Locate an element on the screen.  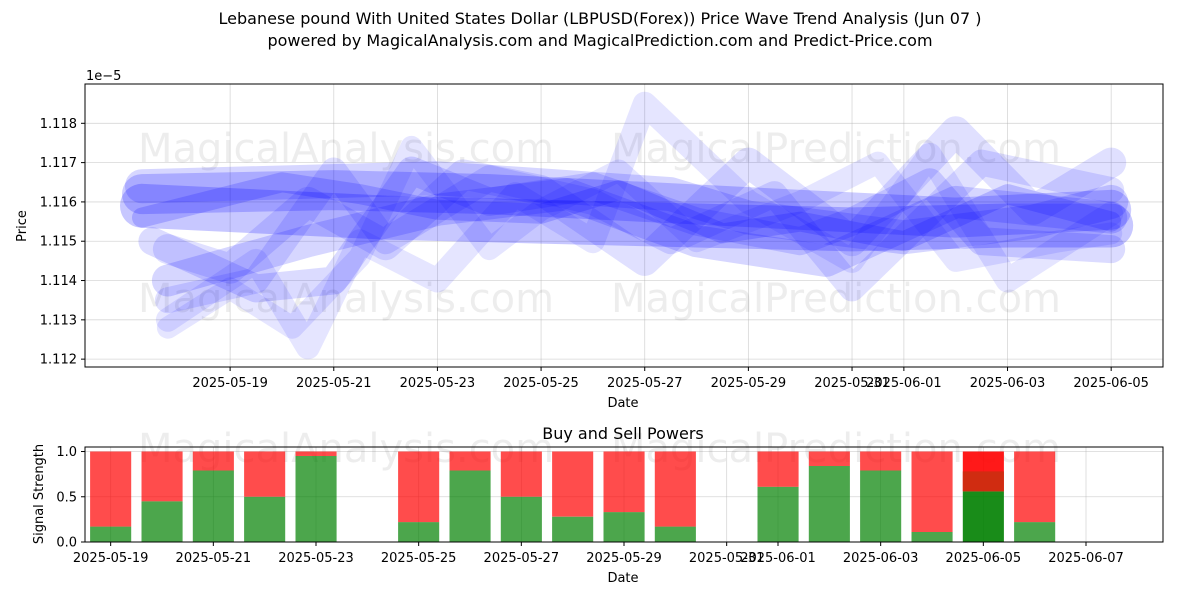
bottom-y-ticks: 0.0 0.5 1.0 is located at coordinates (70, 498).